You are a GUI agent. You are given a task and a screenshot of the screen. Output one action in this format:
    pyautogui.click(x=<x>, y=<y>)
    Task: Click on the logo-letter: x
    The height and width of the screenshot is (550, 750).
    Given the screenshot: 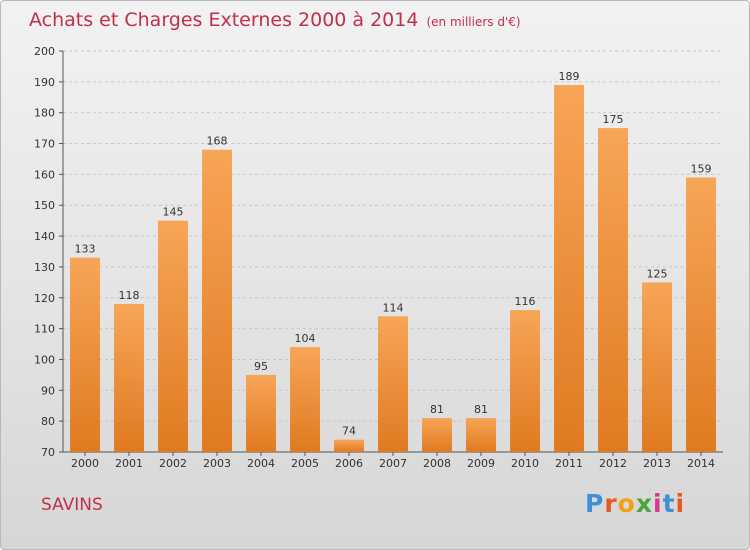 What is the action you would take?
    pyautogui.click(x=644, y=503)
    